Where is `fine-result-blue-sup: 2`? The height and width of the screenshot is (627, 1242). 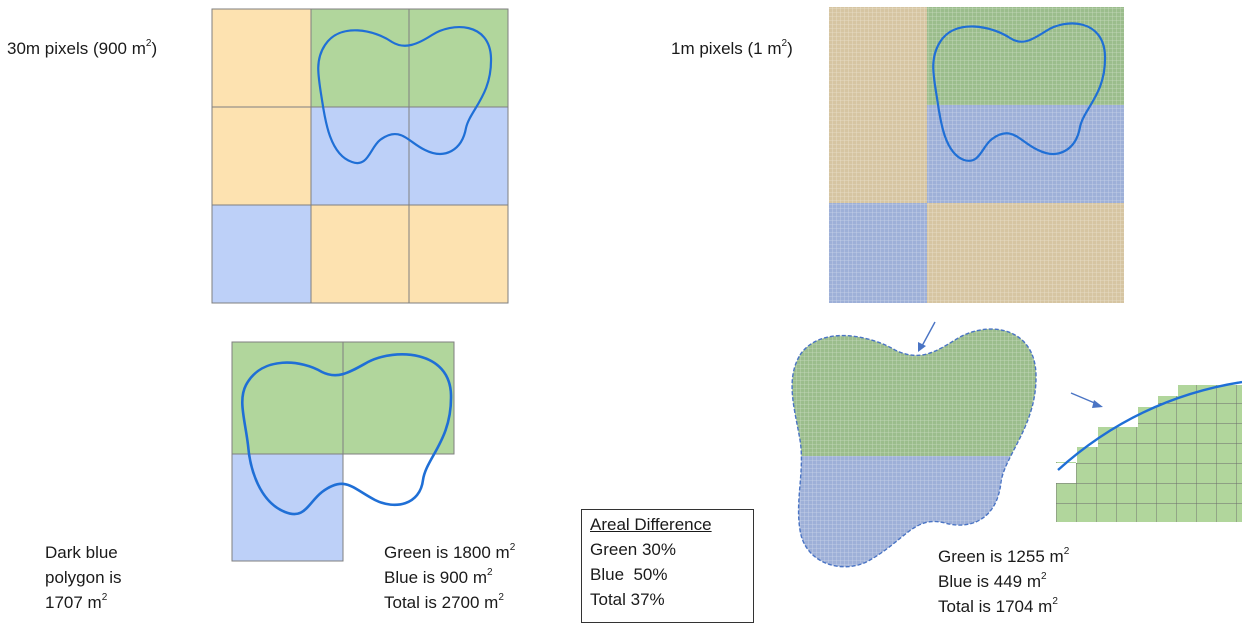
fine-result-blue-sup: 2 is located at coordinates (1044, 577).